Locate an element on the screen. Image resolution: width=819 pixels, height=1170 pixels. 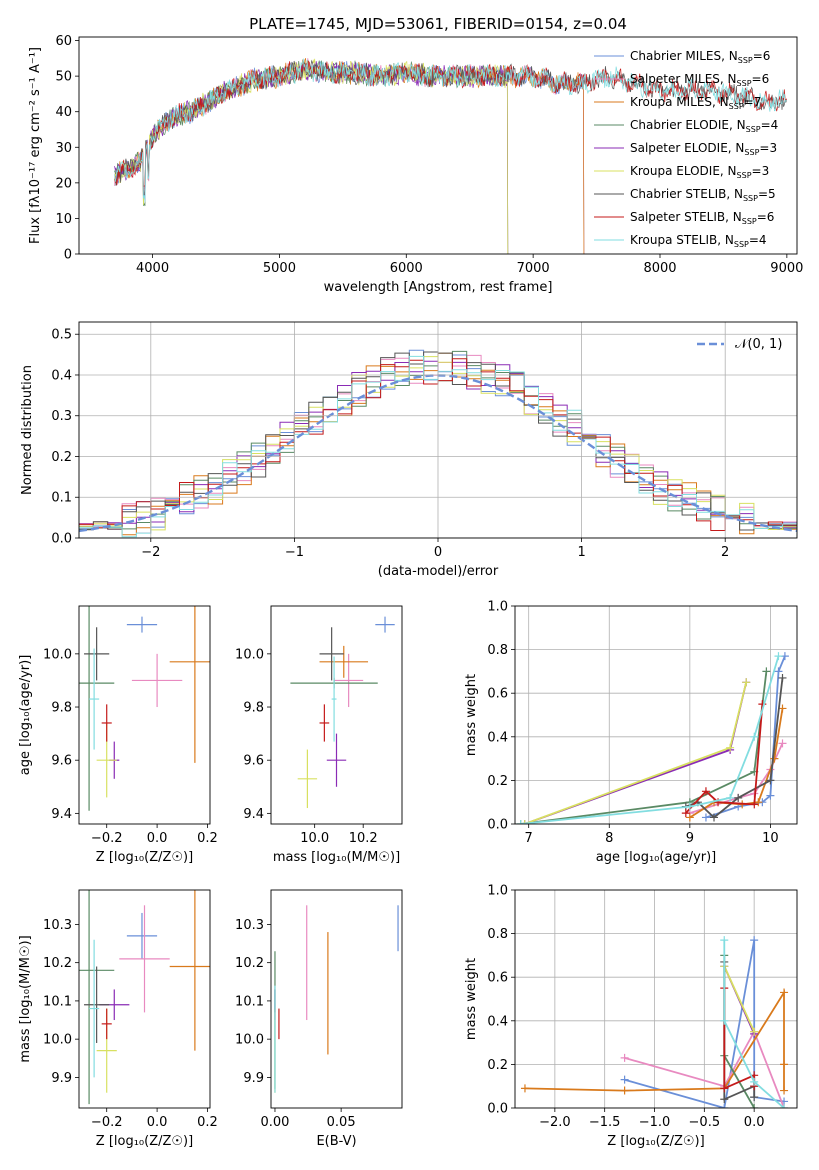
y-tick-label: 20 is located at coordinates (63, 183).